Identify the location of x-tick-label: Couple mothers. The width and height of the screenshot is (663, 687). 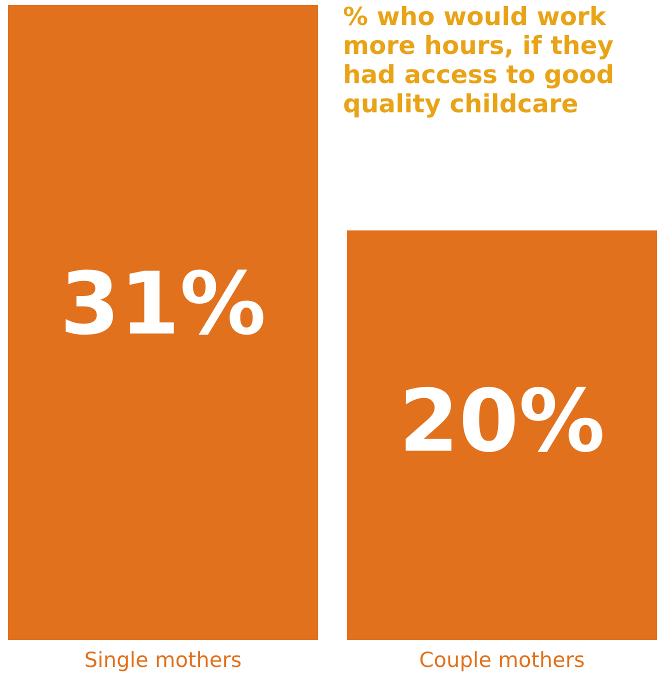
(502, 661).